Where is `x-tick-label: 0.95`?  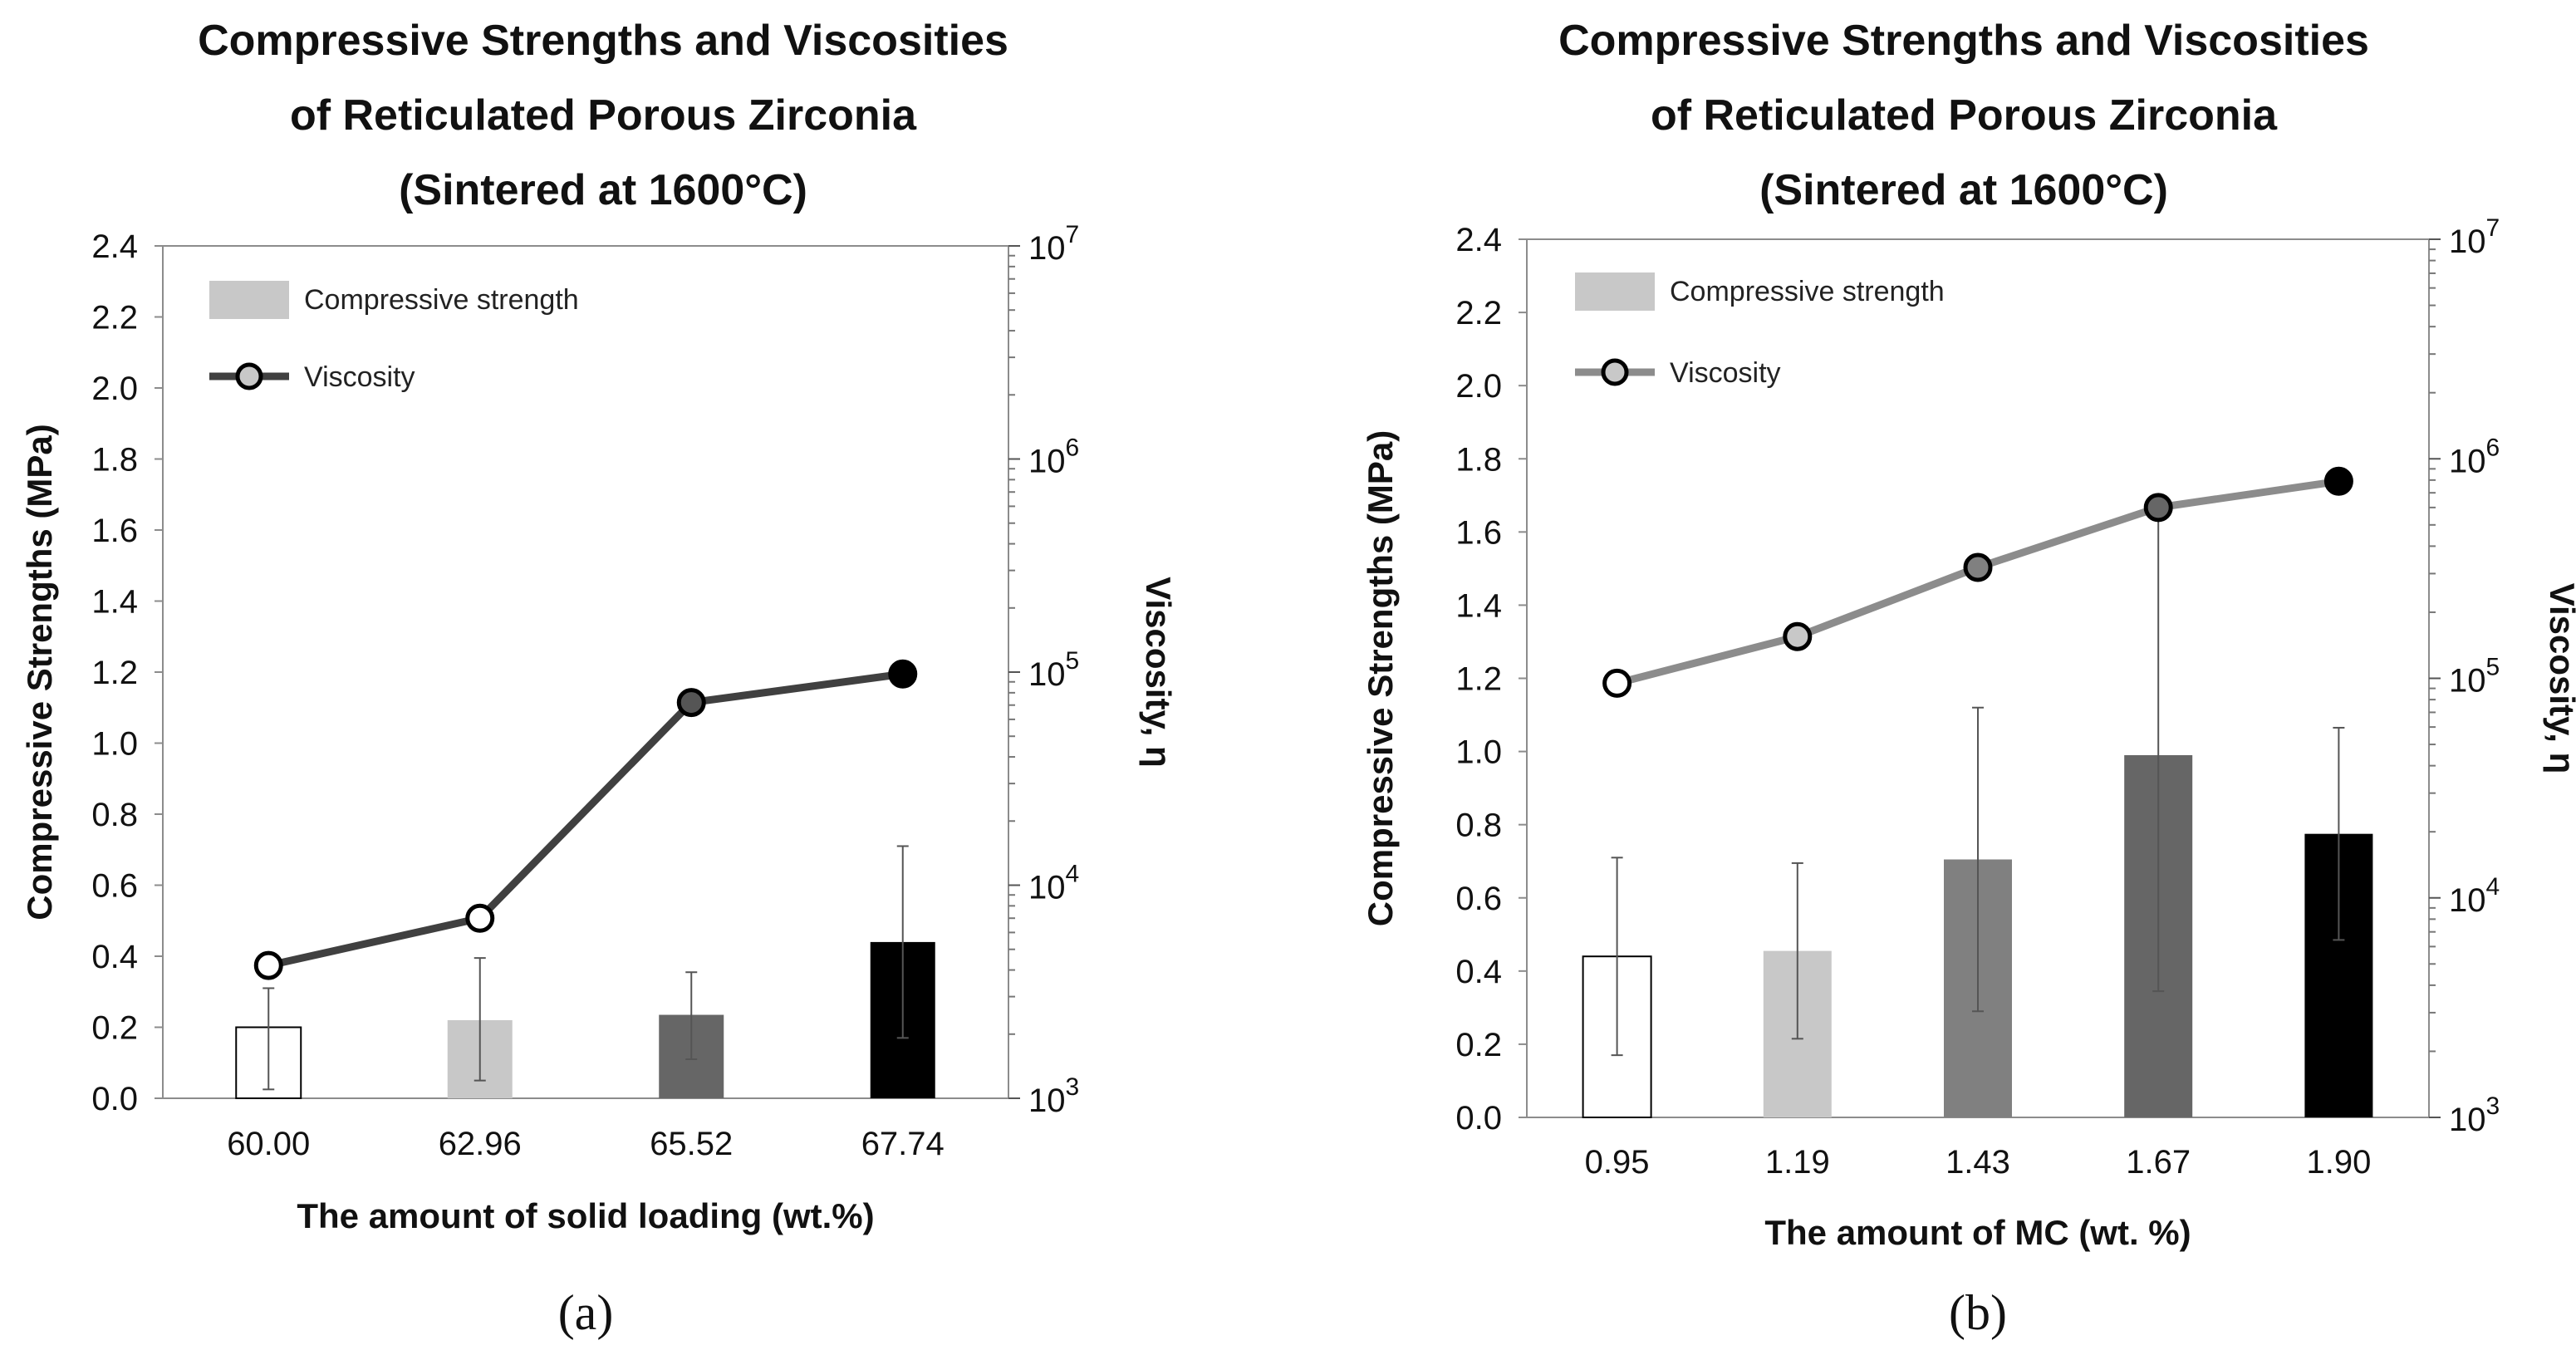 x-tick-label: 0.95 is located at coordinates (1617, 1162).